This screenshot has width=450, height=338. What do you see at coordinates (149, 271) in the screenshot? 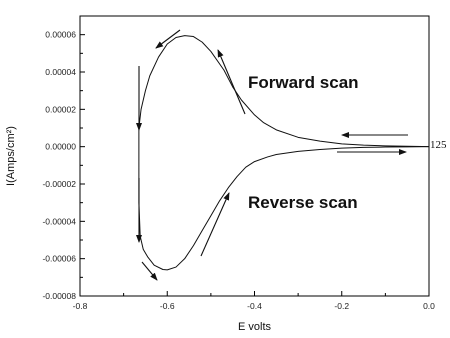
I see `arrow-reverse-dip` at bounding box center [149, 271].